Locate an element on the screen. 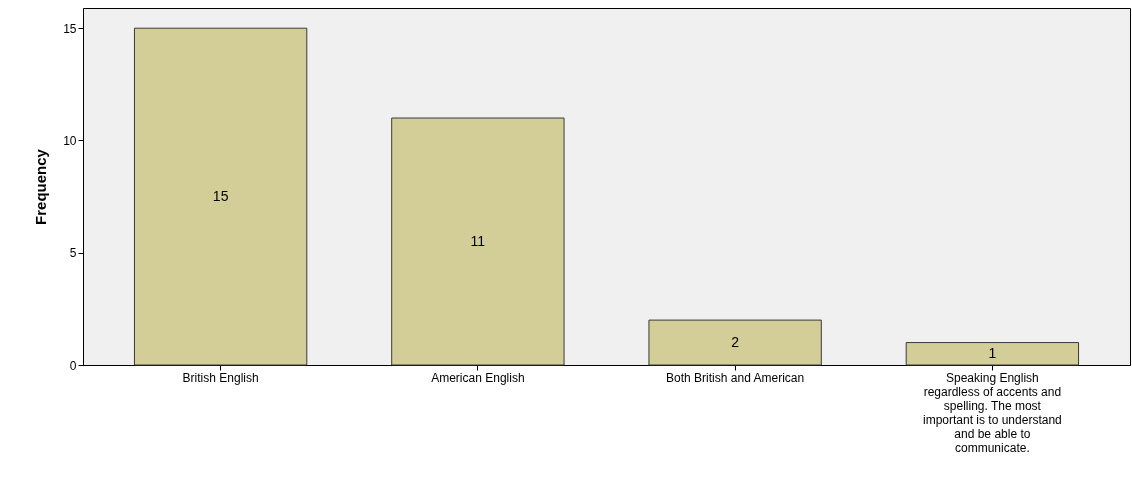  x-tick-label: British English is located at coordinates (220, 377).